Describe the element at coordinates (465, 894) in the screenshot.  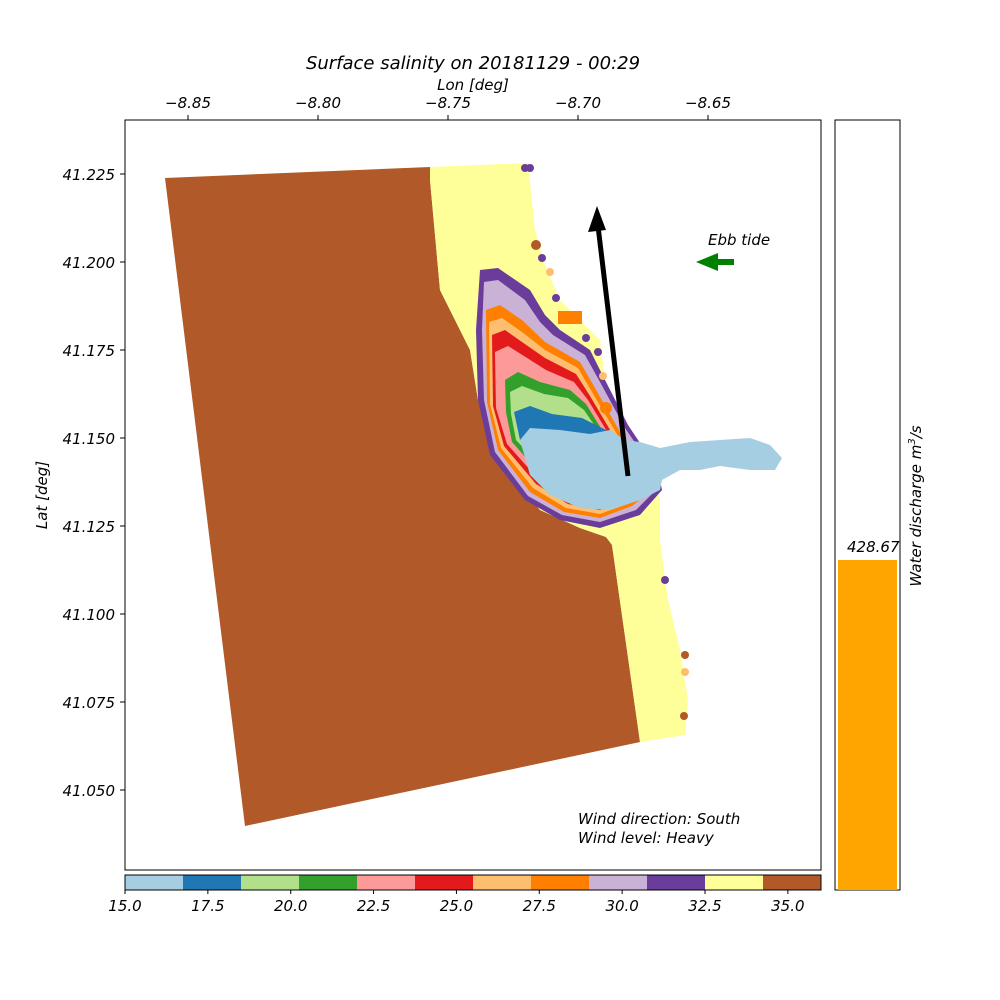
I see `salinity-colorbar: 15.0 17.5 20.0 22.5 25.0 27.5 30.0 32.5 35.0` at that location.